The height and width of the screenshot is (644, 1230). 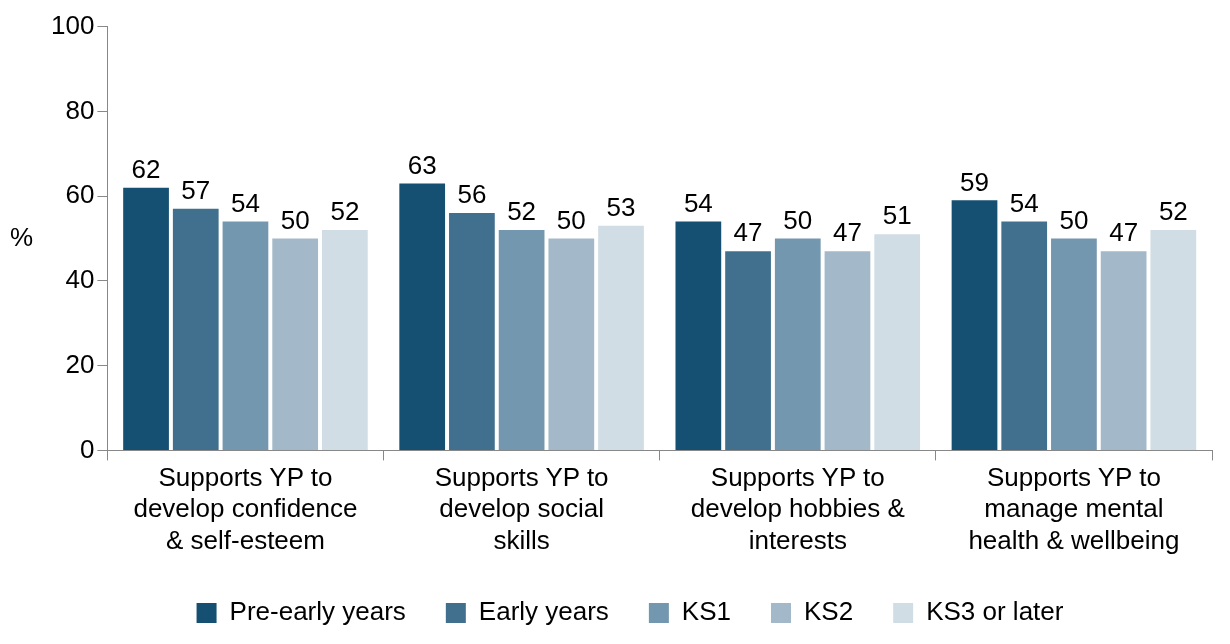 I want to click on y-tick-label: 20, so click(x=80, y=363).